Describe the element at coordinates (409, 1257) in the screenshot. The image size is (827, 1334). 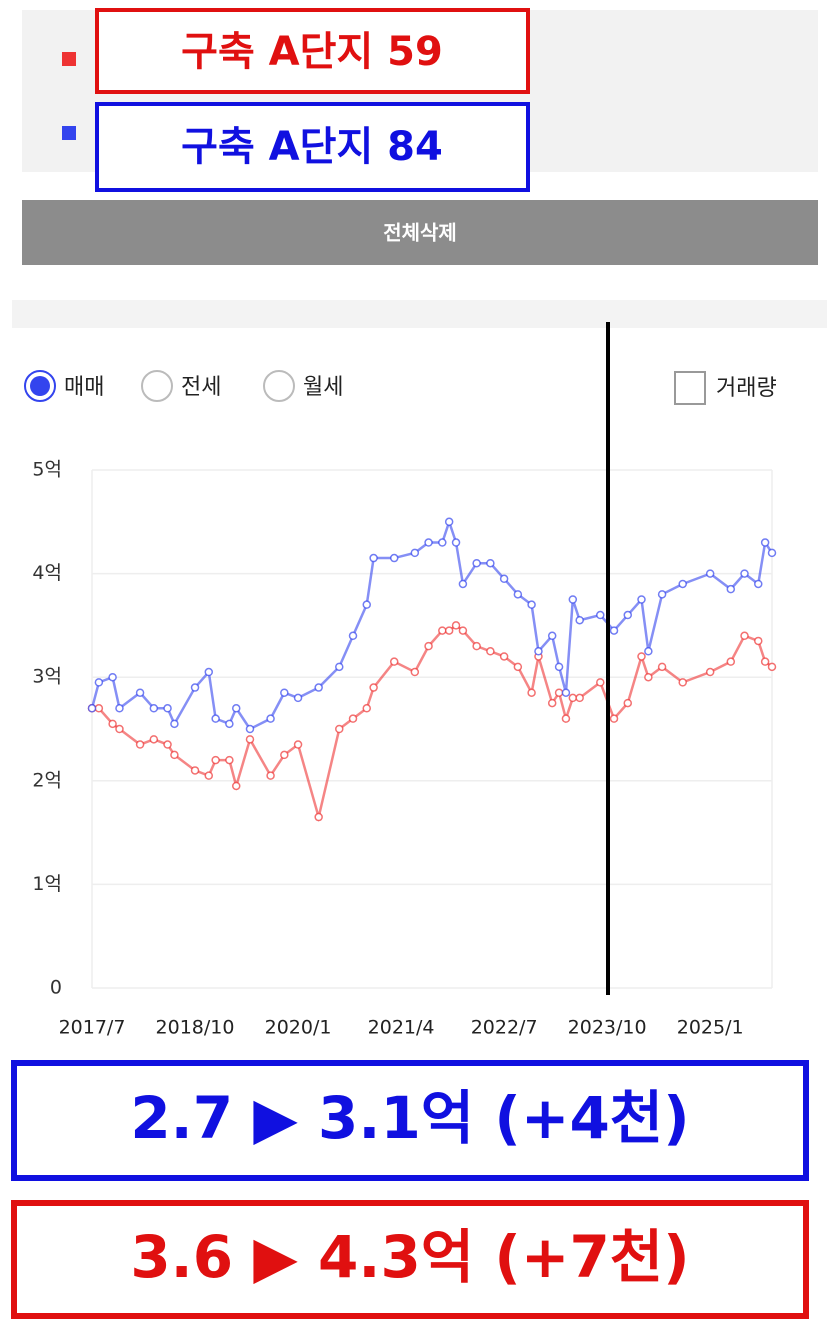
I see `summary-text: 3.6 ▶ 4.3억 (+7천)` at that location.